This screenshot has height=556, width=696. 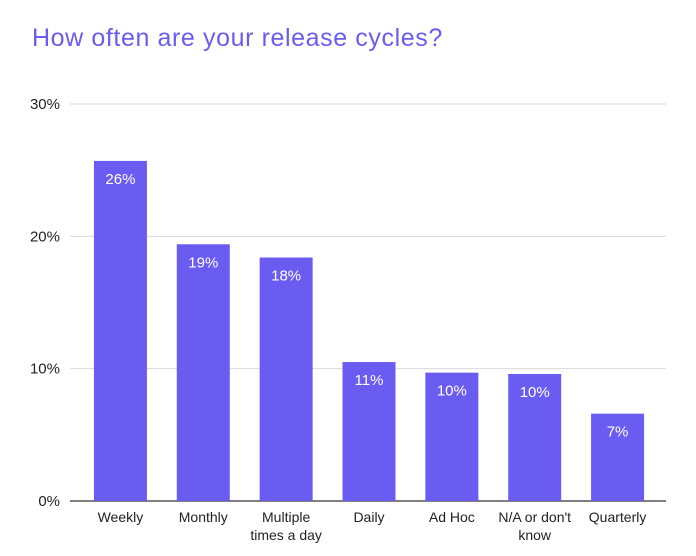 I want to click on data-label: 18%, so click(x=286, y=276).